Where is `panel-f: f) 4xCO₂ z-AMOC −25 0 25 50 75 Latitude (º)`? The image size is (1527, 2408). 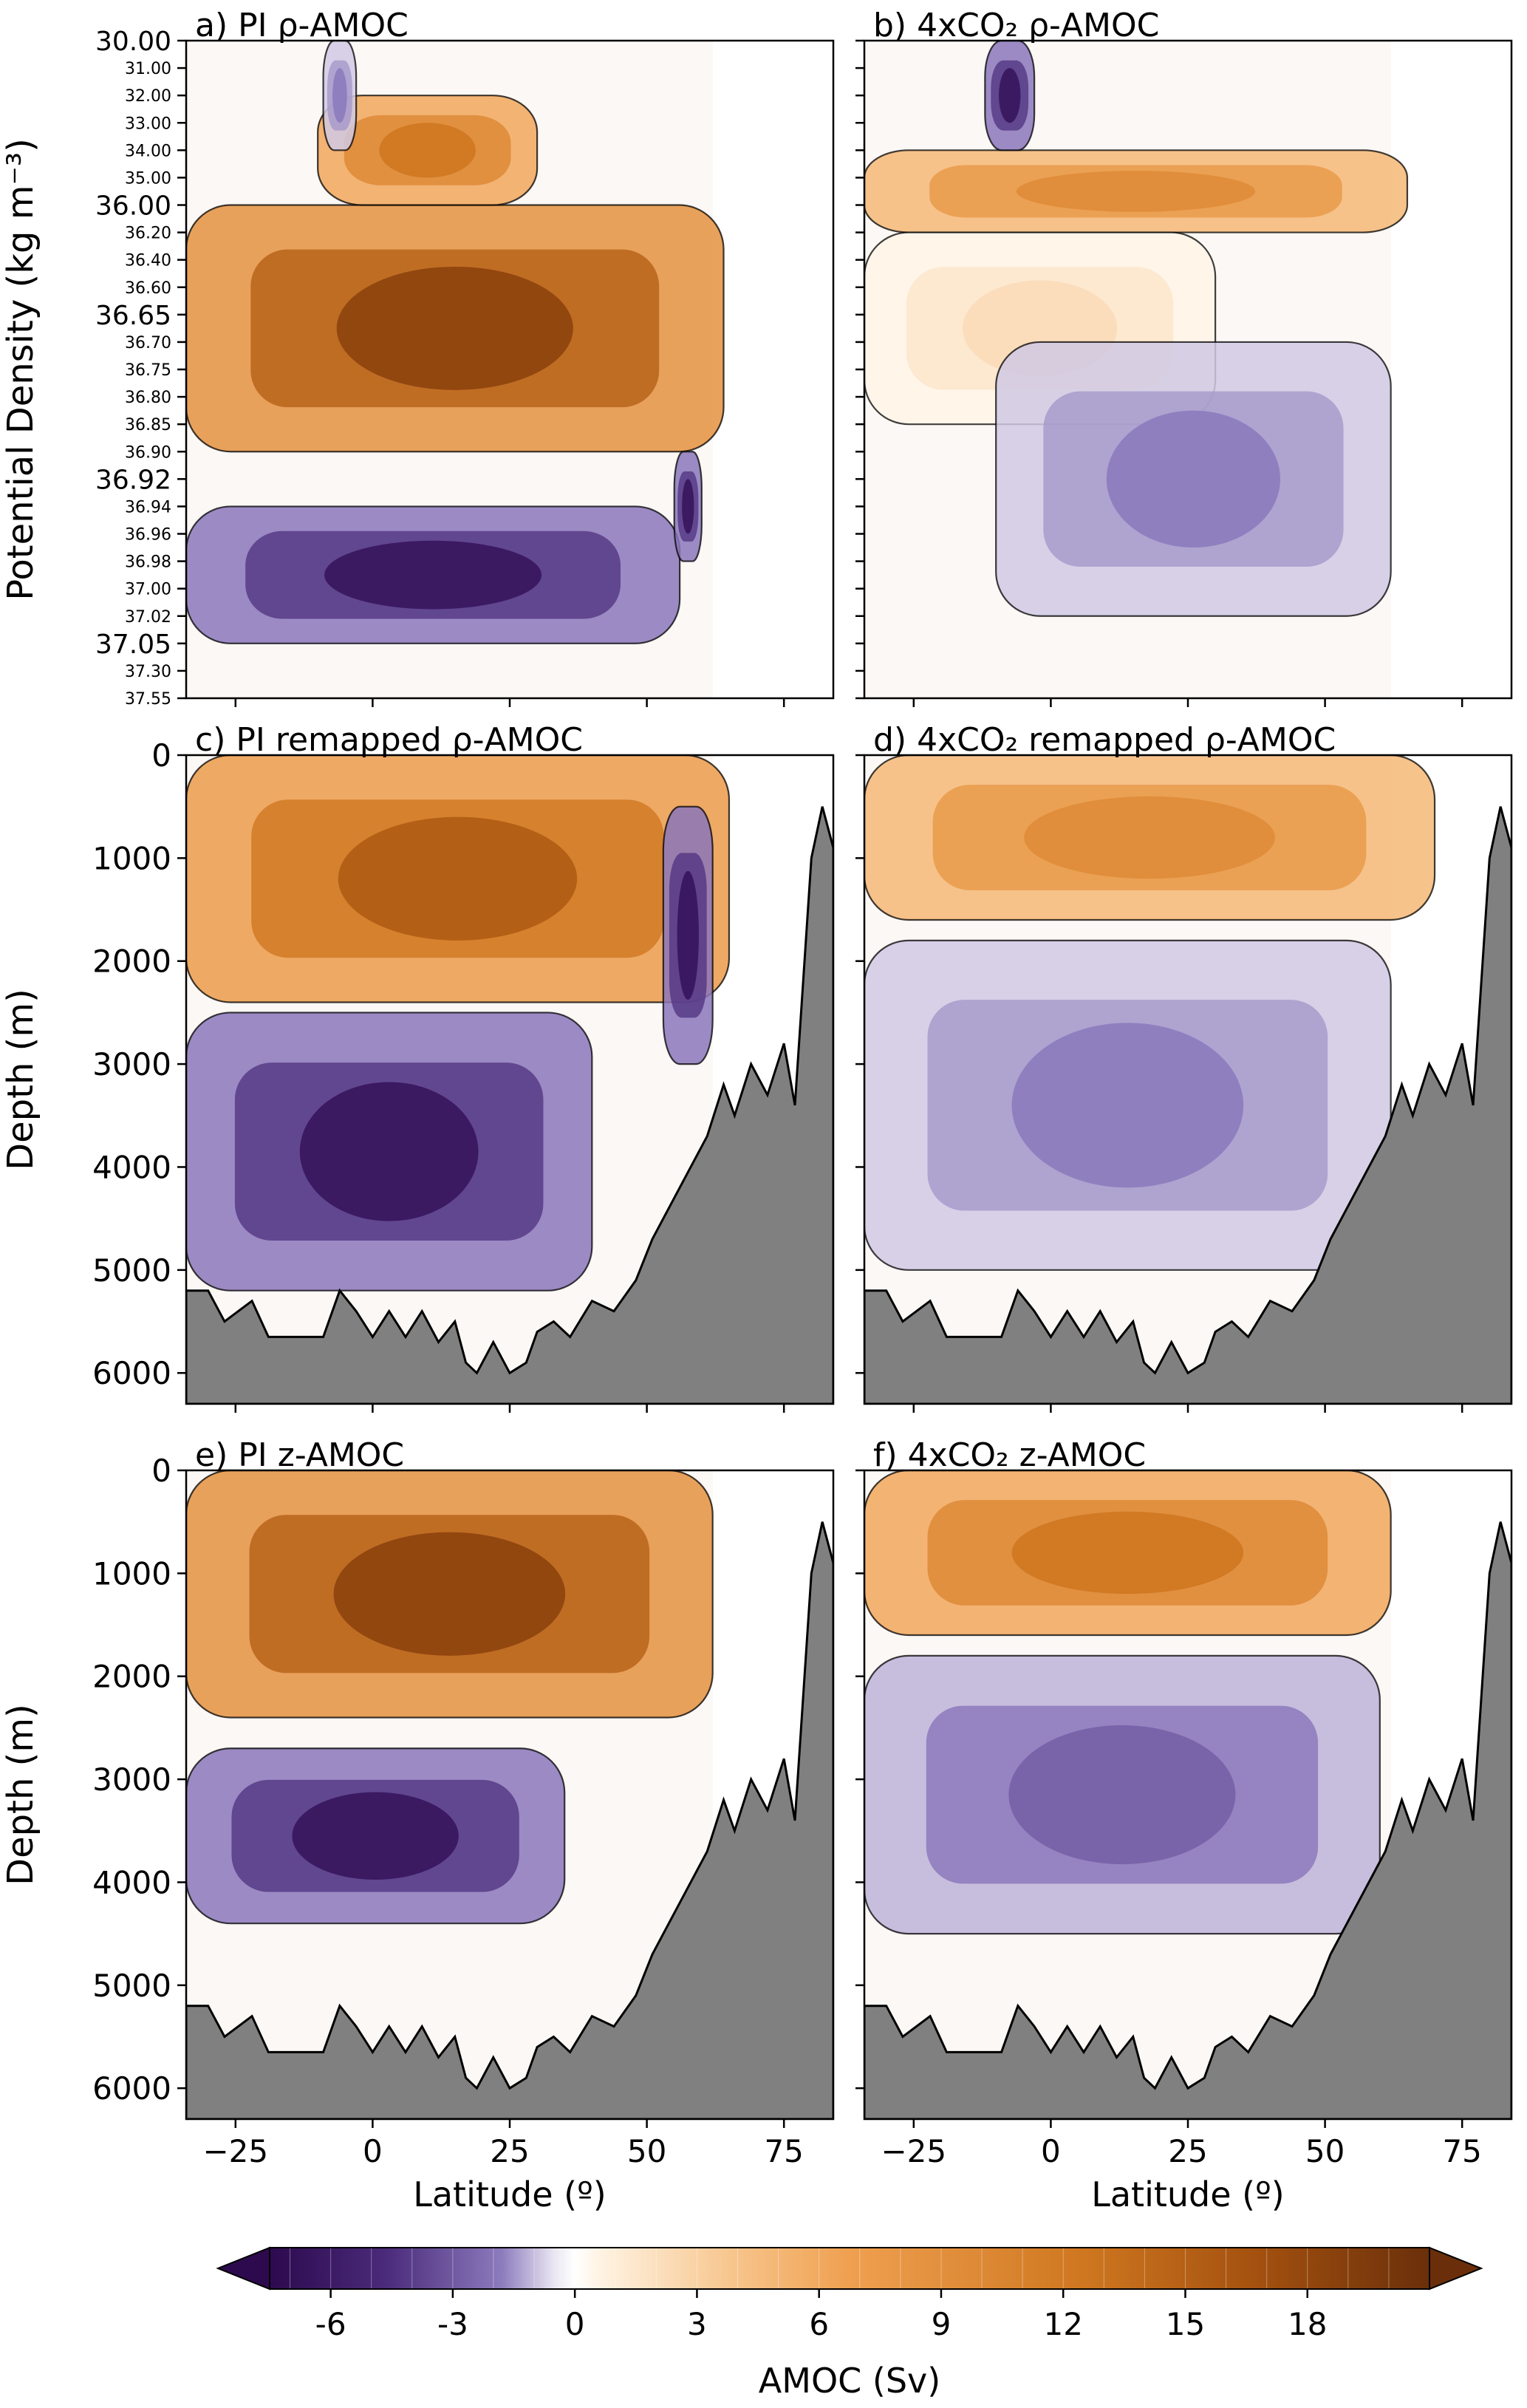
panel-f: f) 4xCO₂ z-AMOC −25 0 25 50 75 Latitude (º) is located at coordinates (1184, 1825).